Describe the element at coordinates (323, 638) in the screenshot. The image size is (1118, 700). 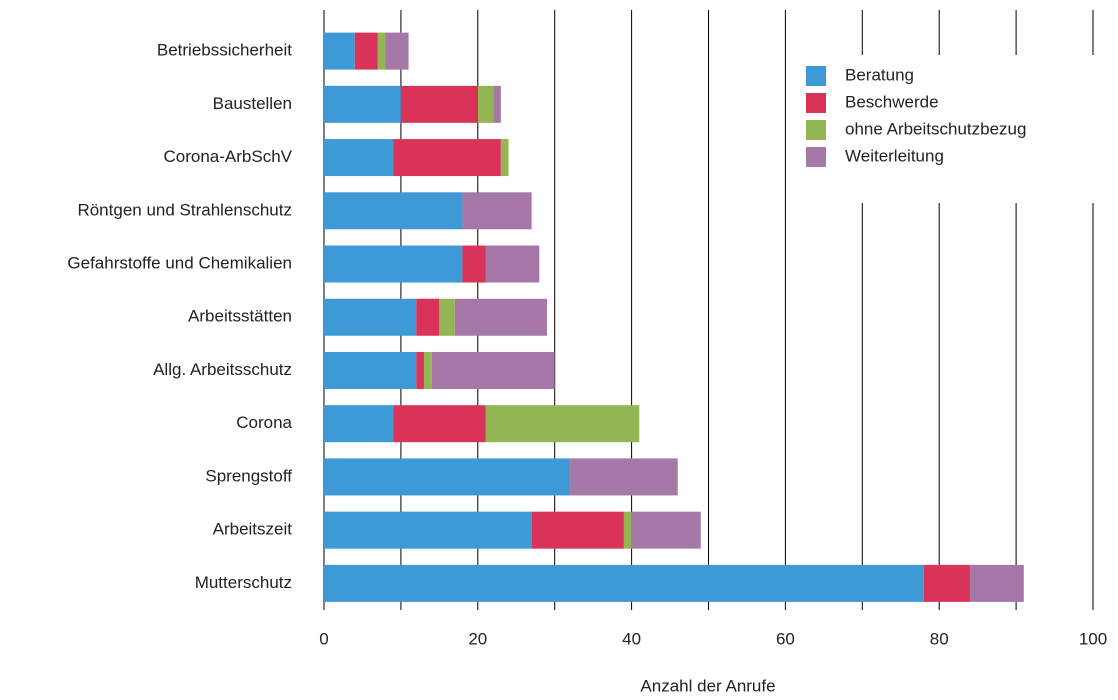
I see `x-tick-label: 0` at that location.